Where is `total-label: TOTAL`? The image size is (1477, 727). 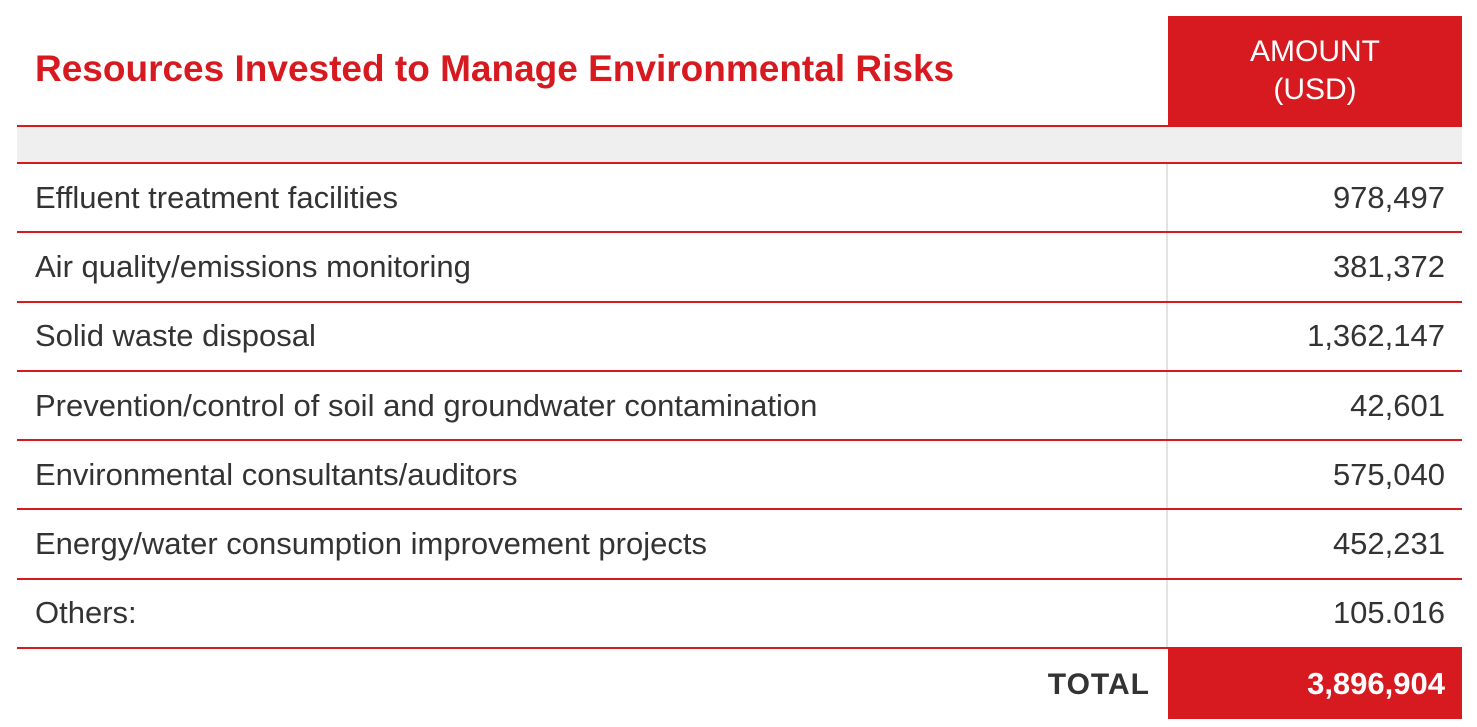 total-label: TOTAL is located at coordinates (1098, 684).